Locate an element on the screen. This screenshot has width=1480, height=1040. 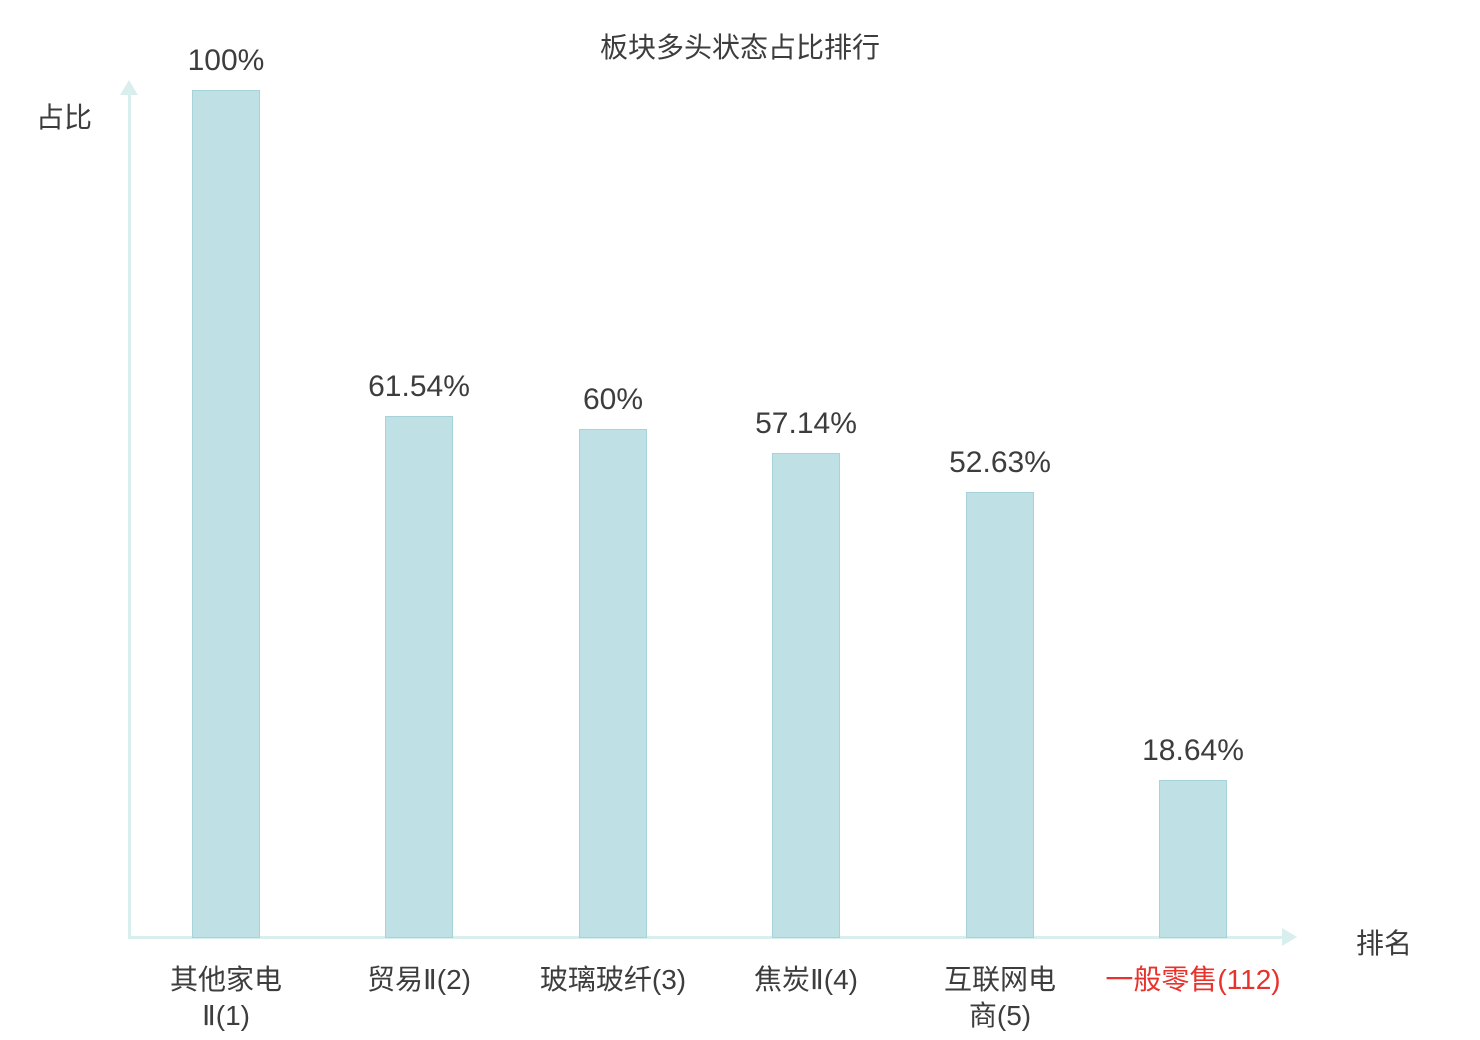
category-label: 焦炭Ⅱ(4) is located at coordinates (805, 979).